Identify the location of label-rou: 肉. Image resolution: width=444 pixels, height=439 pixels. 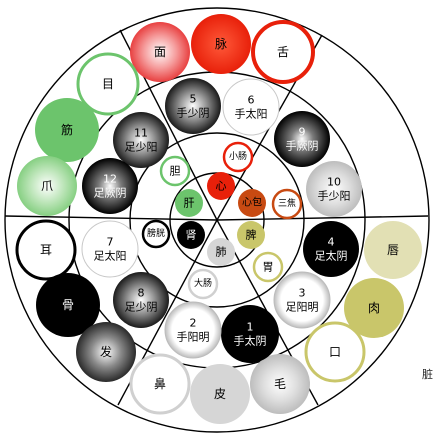
(374, 308).